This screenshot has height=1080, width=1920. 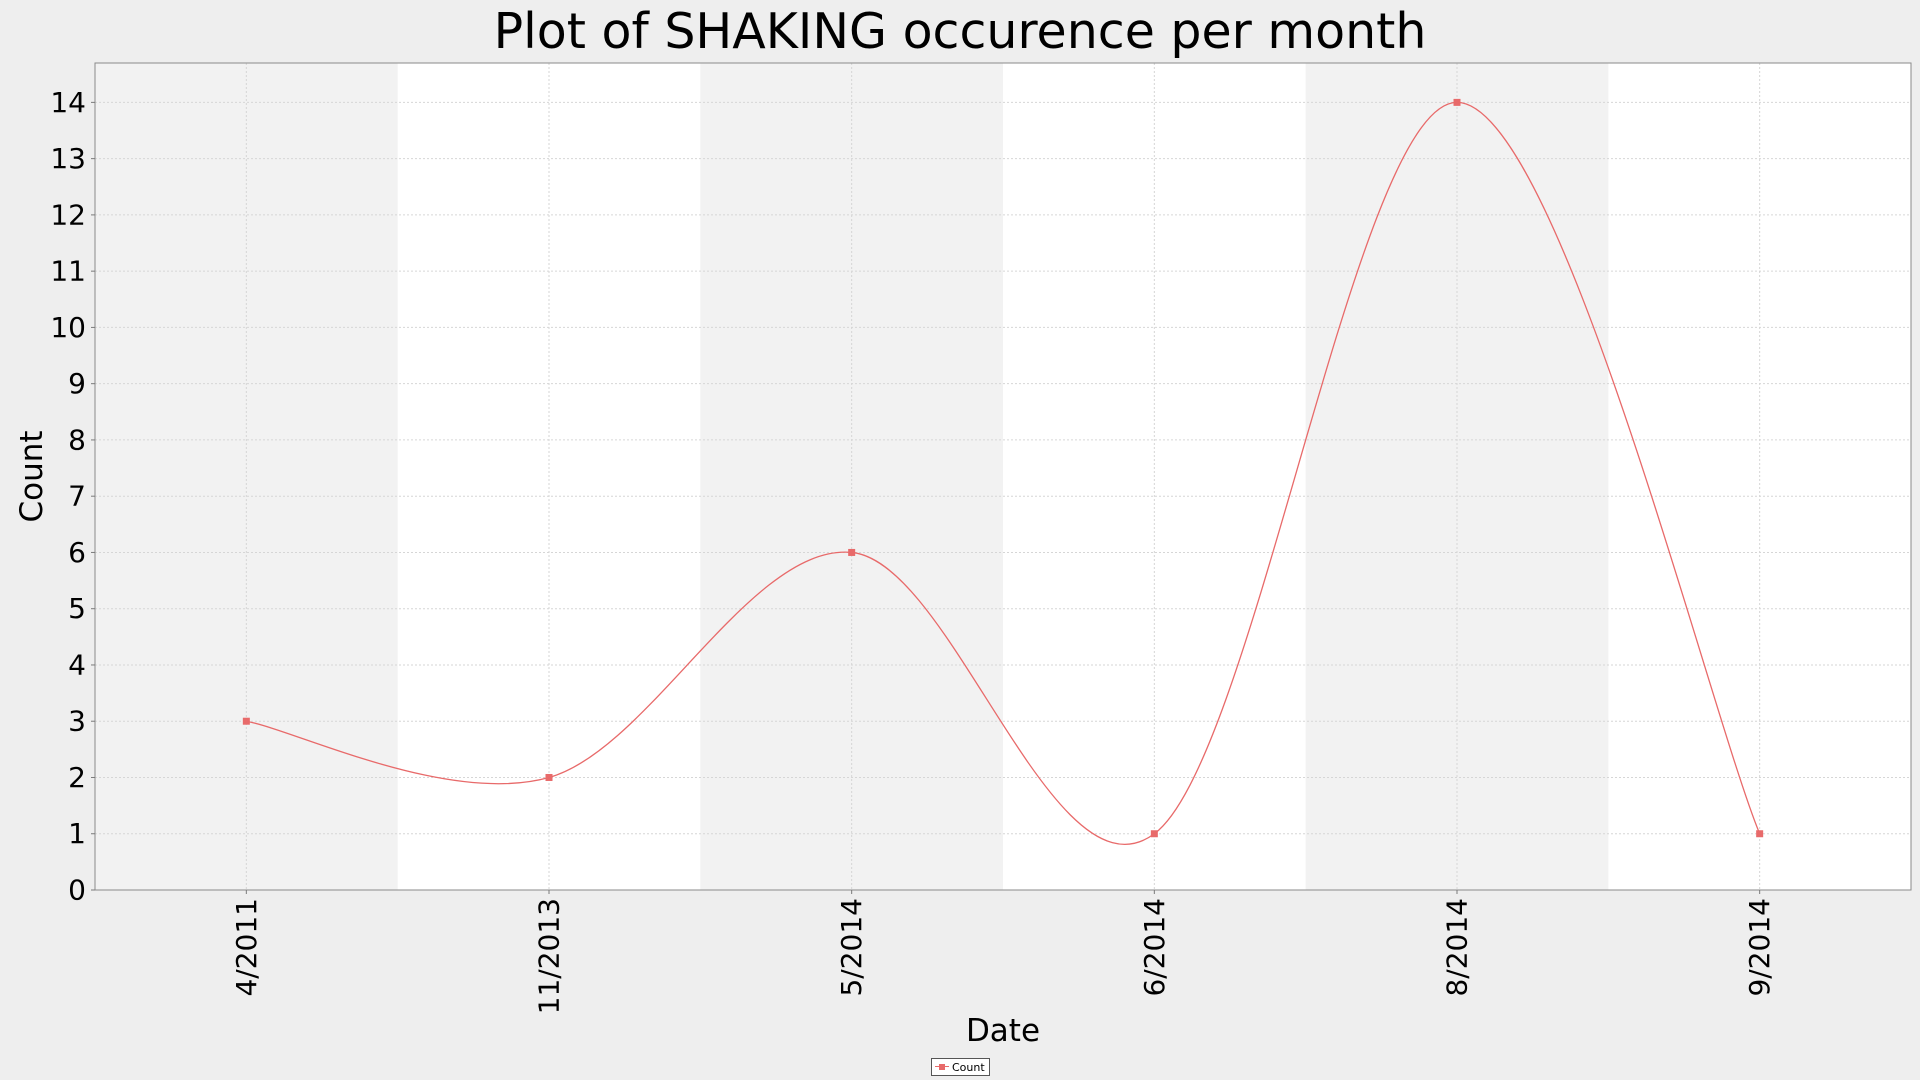 I want to click on legend: Count, so click(x=960, y=1067).